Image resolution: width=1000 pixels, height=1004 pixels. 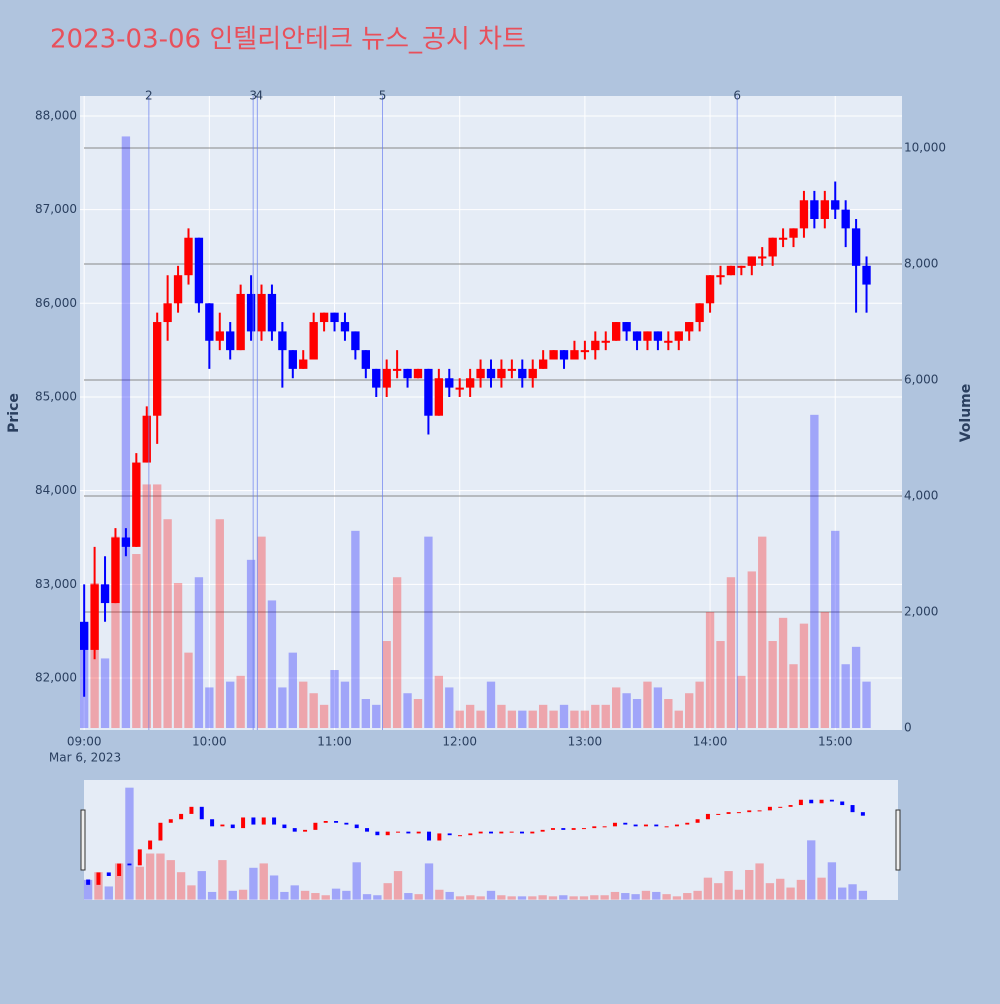 What do you see at coordinates (921, 496) in the screenshot?
I see `y2-tick-label: 4,000` at bounding box center [921, 496].